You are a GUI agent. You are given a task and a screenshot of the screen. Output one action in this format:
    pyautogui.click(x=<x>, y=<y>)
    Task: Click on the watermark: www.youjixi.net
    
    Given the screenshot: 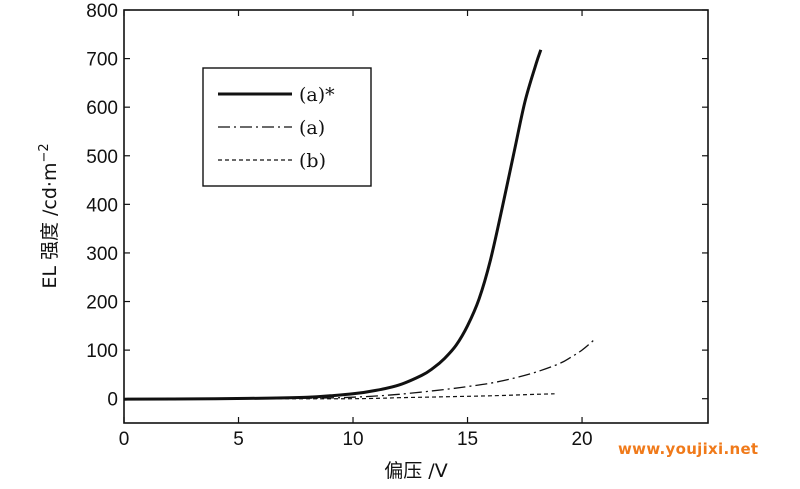 What is the action you would take?
    pyautogui.click(x=688, y=449)
    